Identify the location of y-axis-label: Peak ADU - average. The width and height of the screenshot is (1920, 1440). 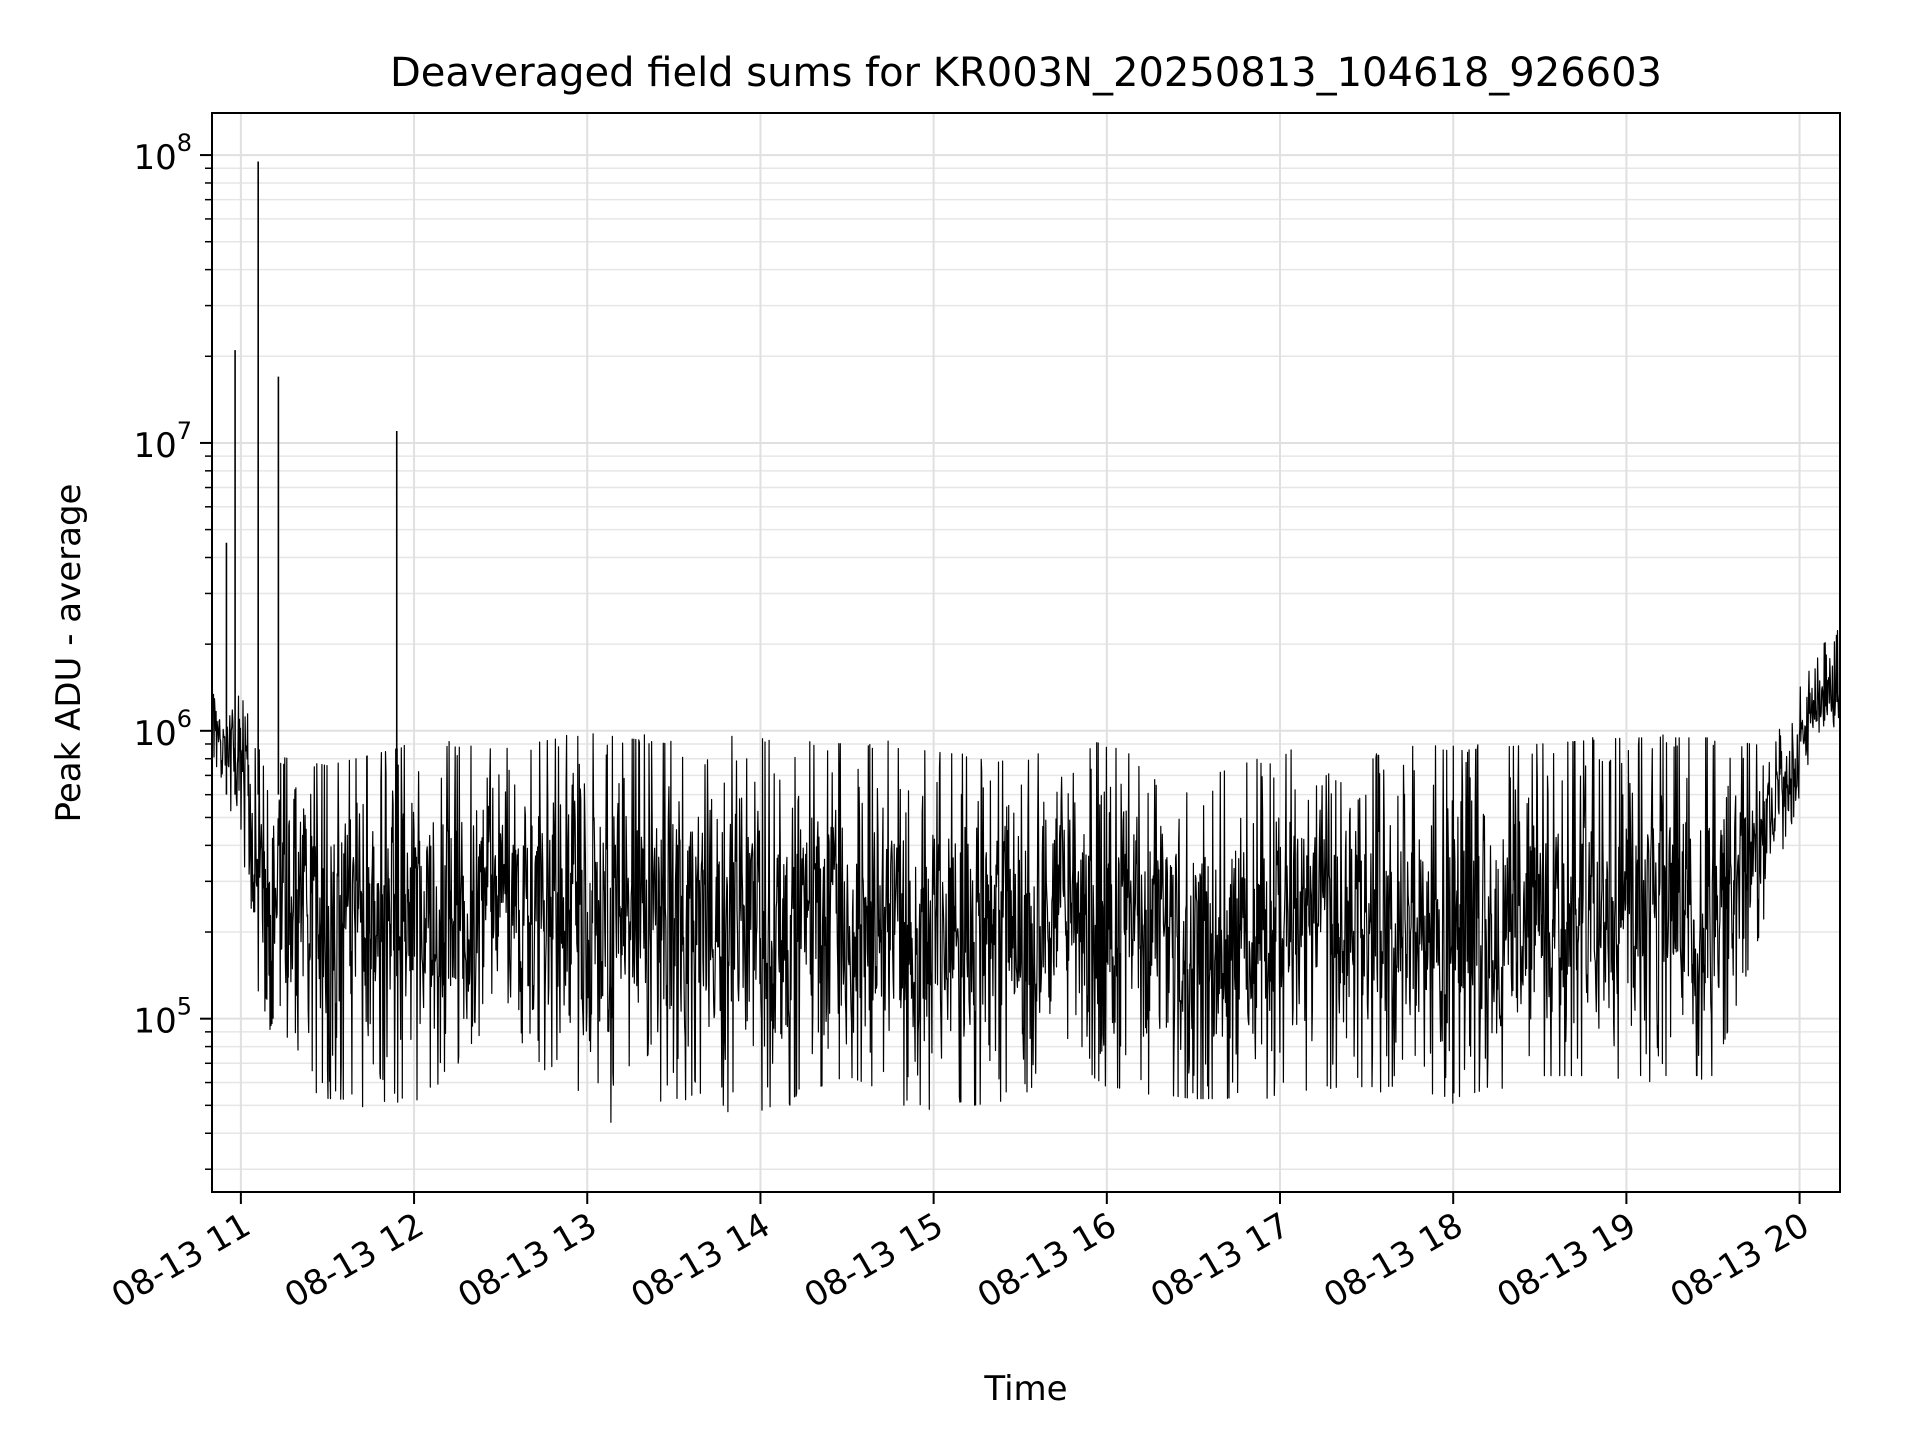
(69, 653).